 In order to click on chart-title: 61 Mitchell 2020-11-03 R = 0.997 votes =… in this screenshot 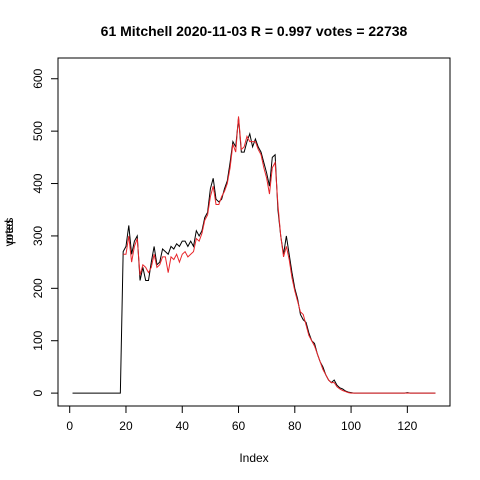, I will do `click(254, 31)`.